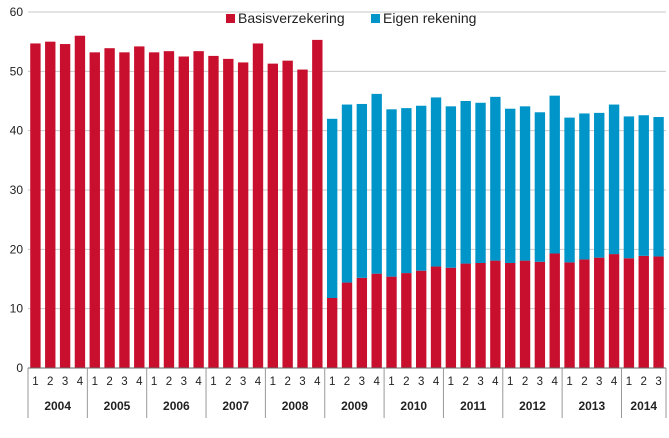  I want to click on y-tick-label: 10, so click(17, 309).